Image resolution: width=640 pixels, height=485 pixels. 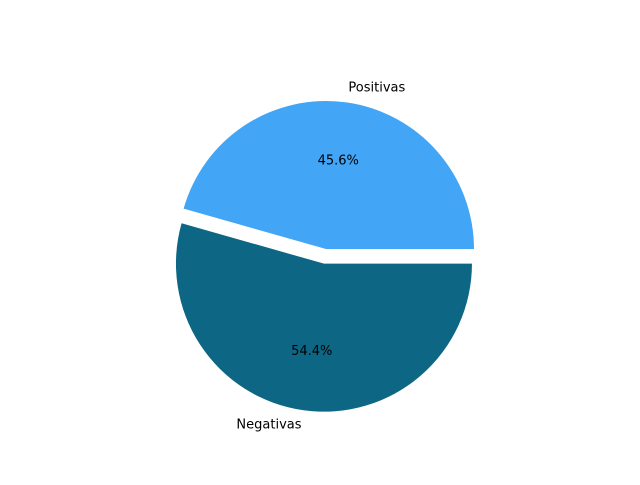 What do you see at coordinates (376, 87) in the screenshot?
I see `slice-label-positivas: Positivas` at bounding box center [376, 87].